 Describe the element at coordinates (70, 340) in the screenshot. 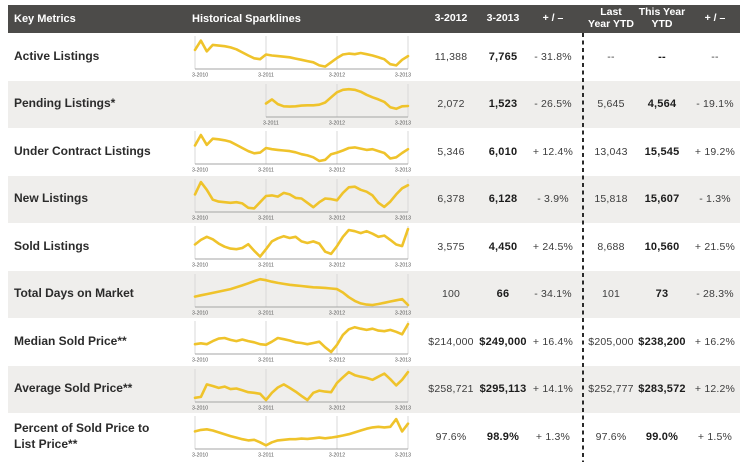

I see `metric-label: Median Sold Price**` at that location.